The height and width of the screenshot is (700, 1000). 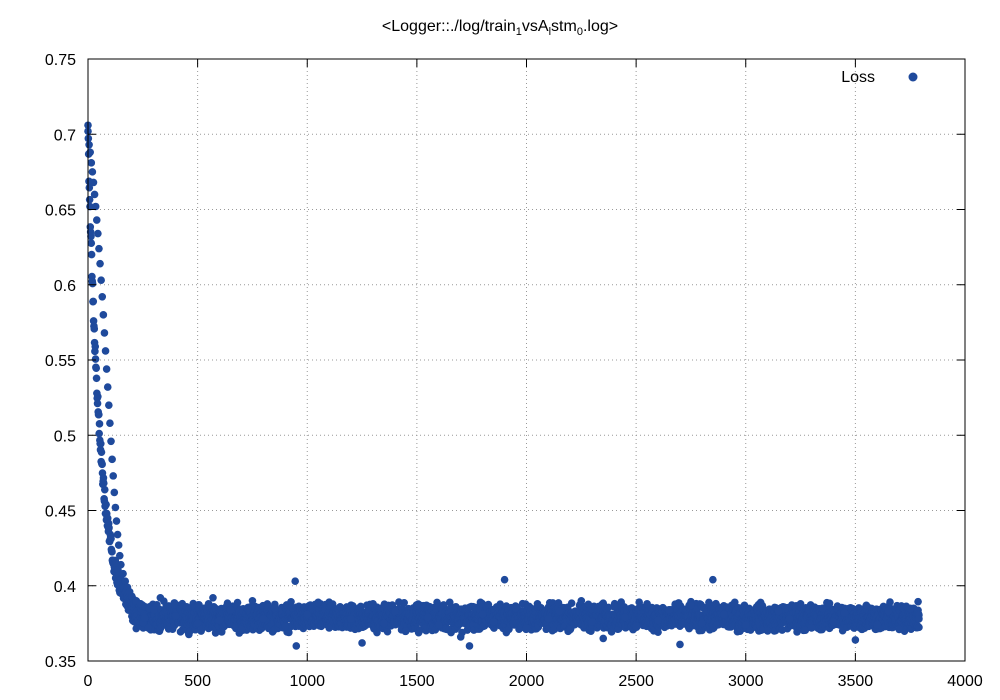 I want to click on y-tick-label: 0.65, so click(x=60, y=211).